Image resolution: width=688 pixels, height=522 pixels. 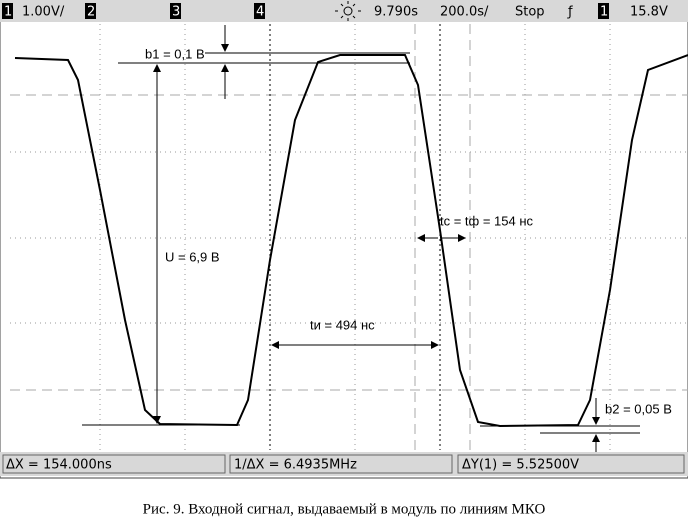 I want to click on delay: 9.790s, so click(x=396, y=12).